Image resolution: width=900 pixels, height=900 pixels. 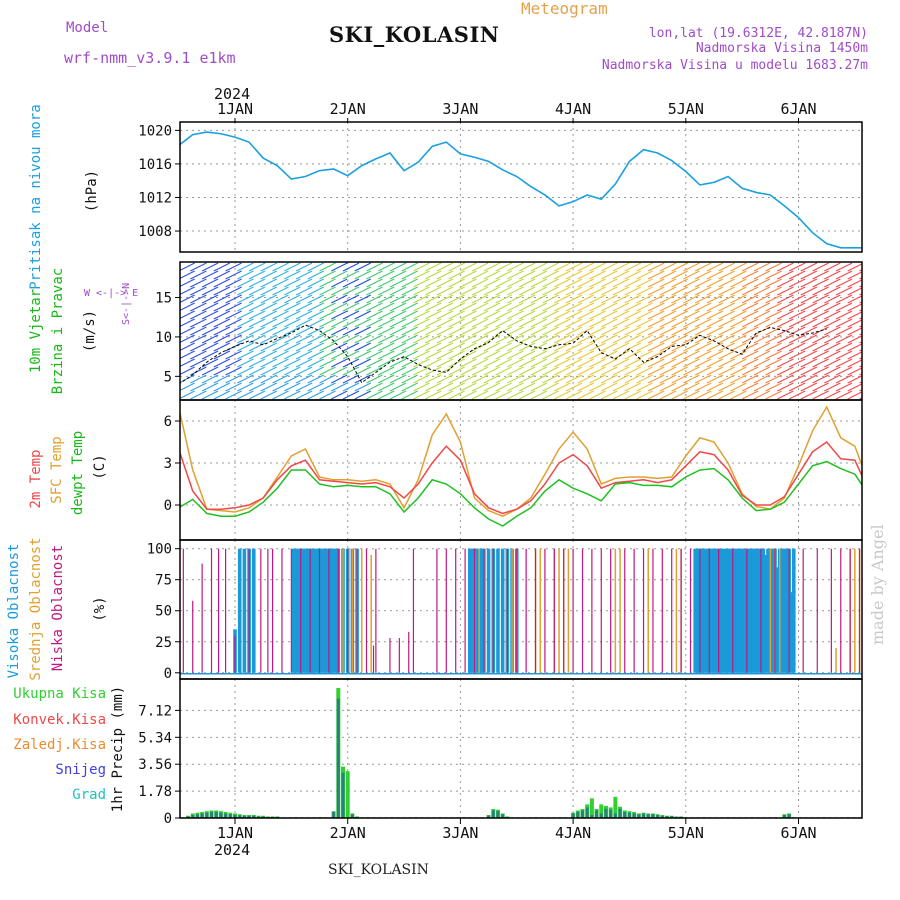 What do you see at coordinates (89, 795) in the screenshot?
I see `precip-legend-item: Grad` at bounding box center [89, 795].